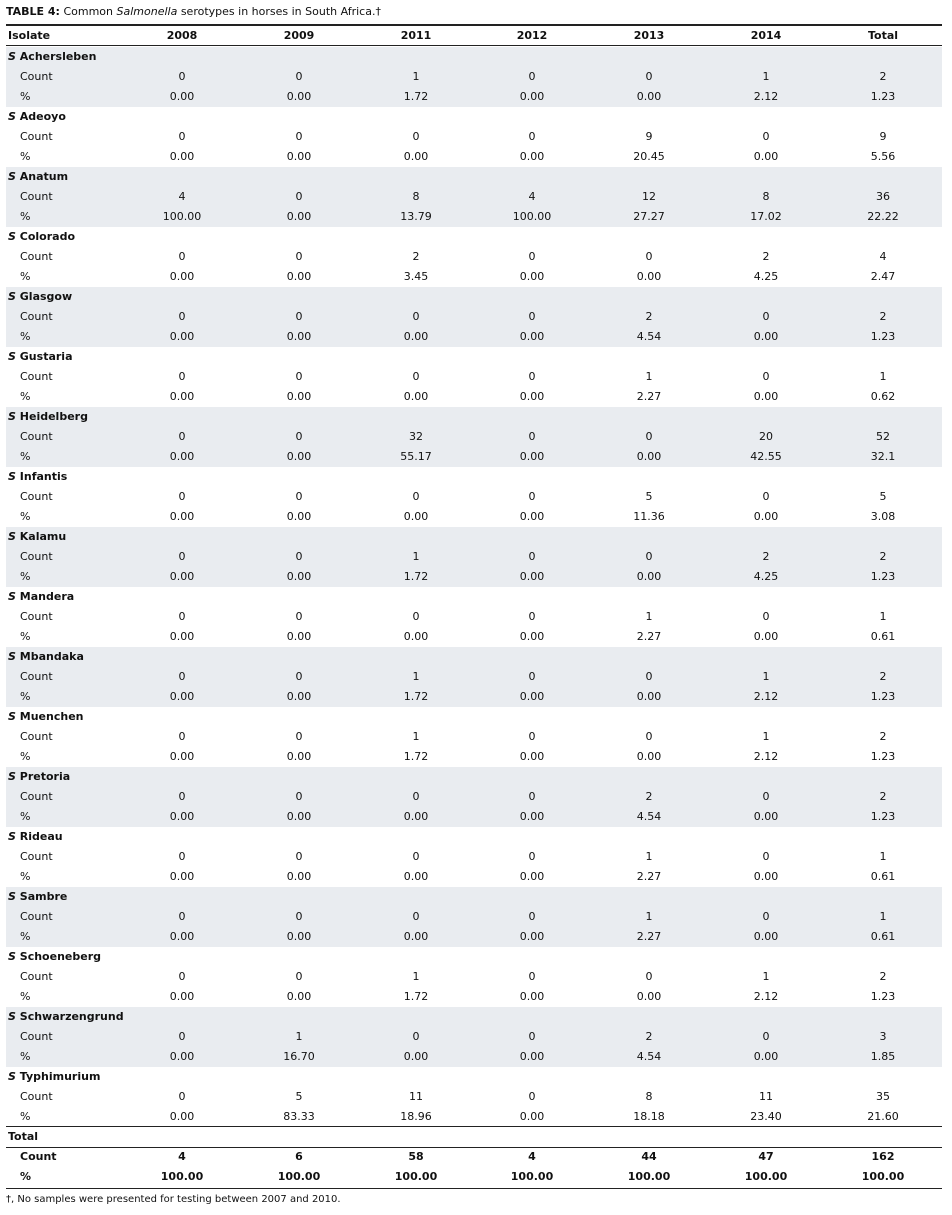  Describe the element at coordinates (47, 596) in the screenshot. I see `group-name: Mandera` at that location.